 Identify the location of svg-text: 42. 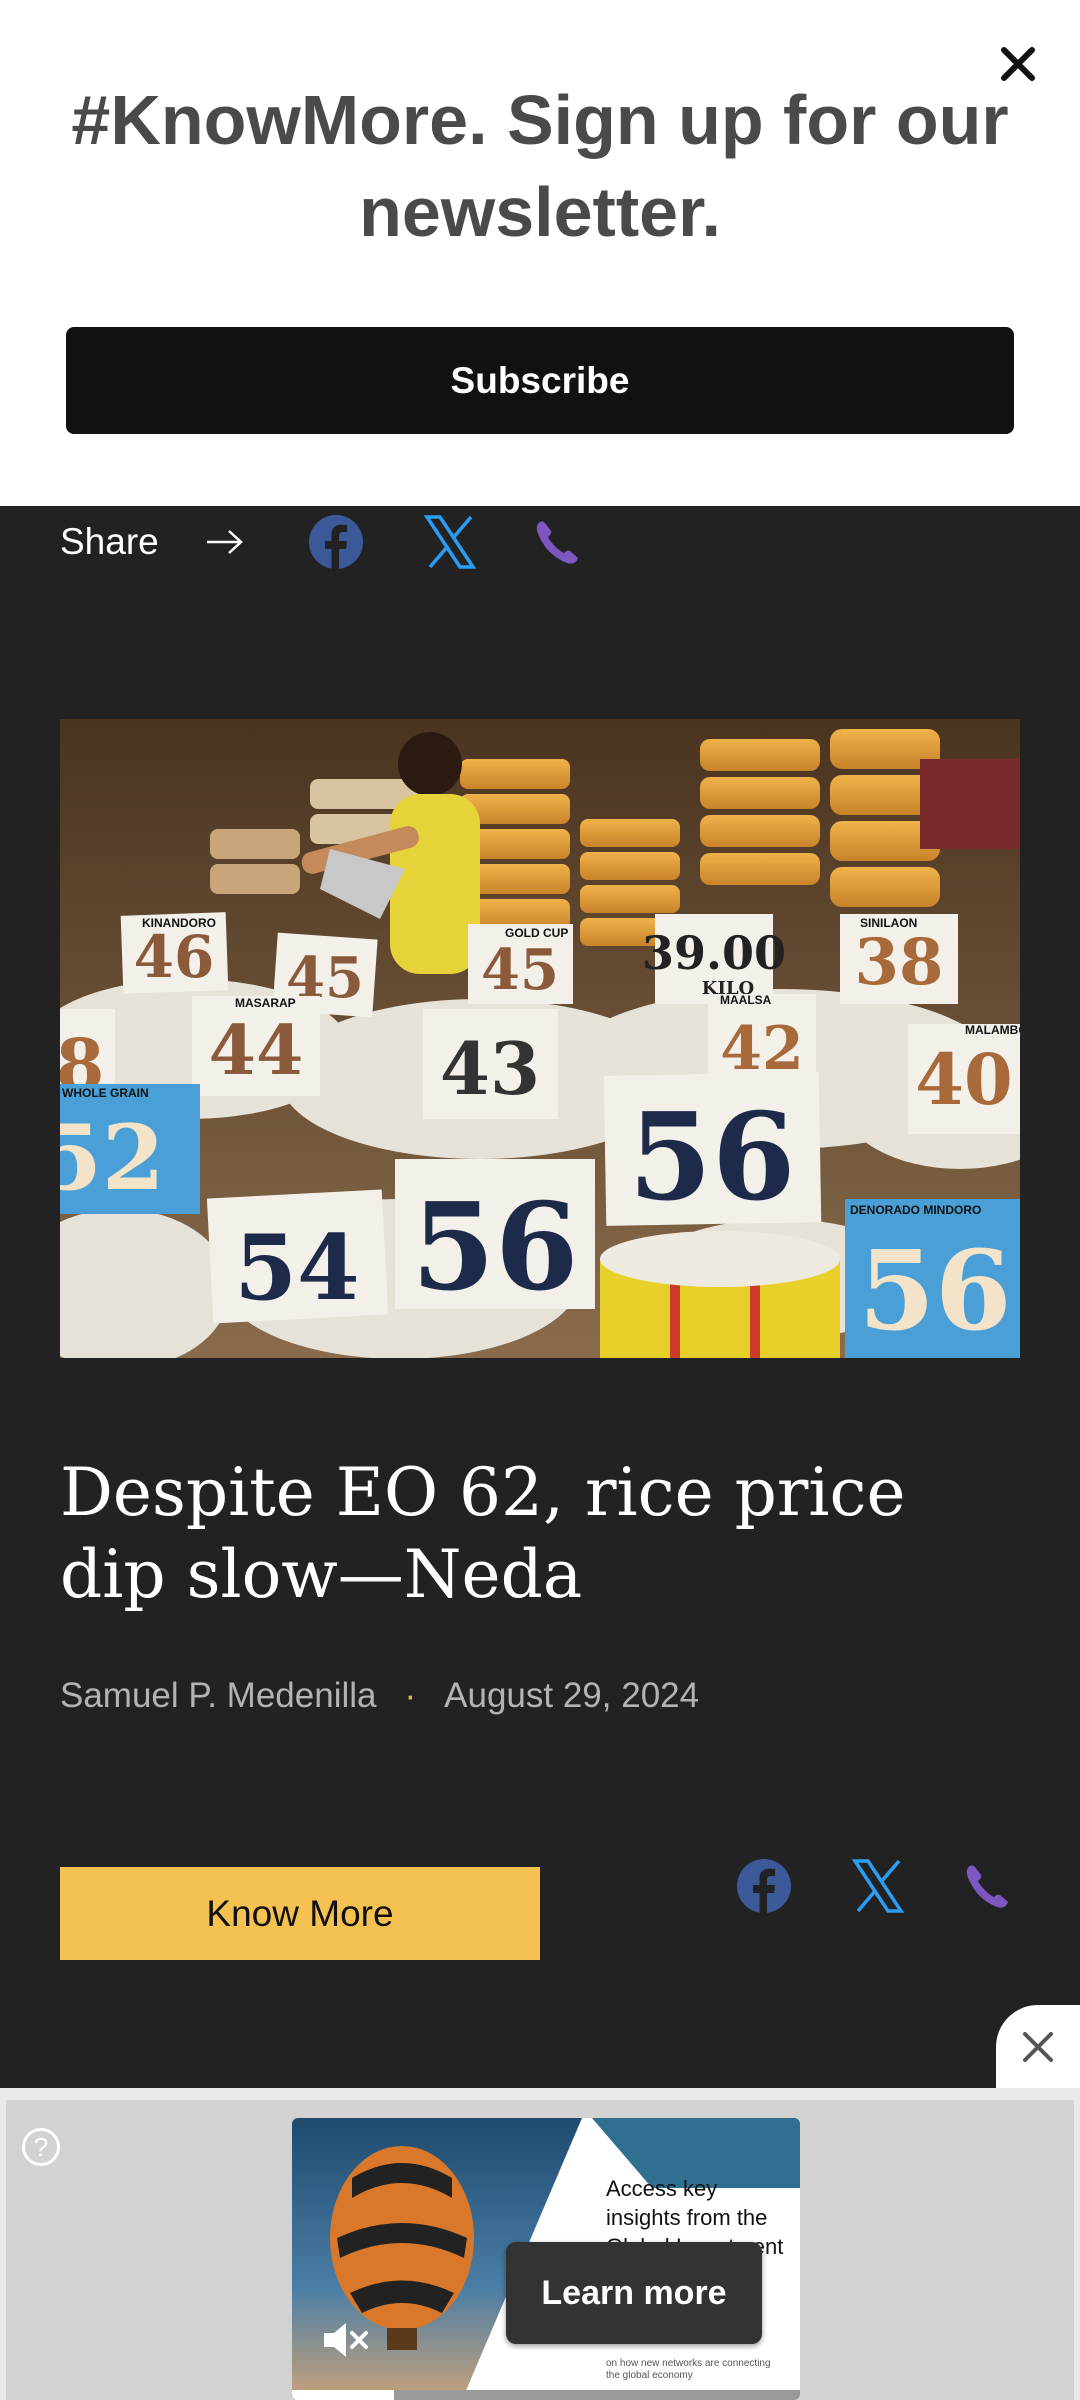
(762, 1049).